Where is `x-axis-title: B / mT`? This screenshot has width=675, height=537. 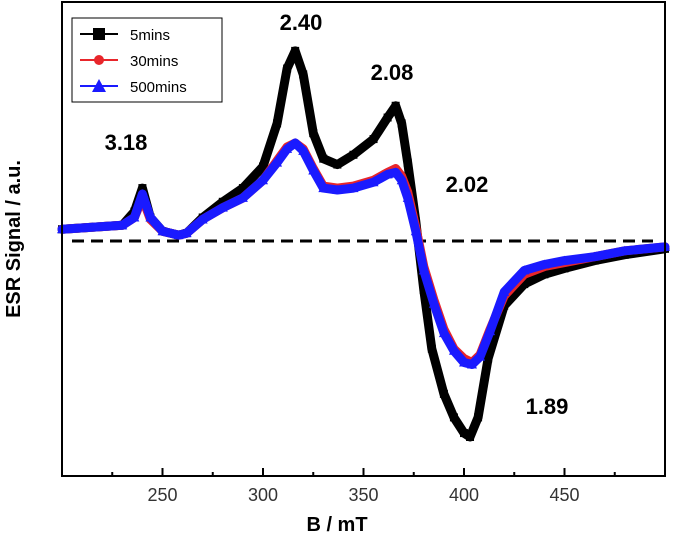 x-axis-title: B / mT is located at coordinates (336, 525).